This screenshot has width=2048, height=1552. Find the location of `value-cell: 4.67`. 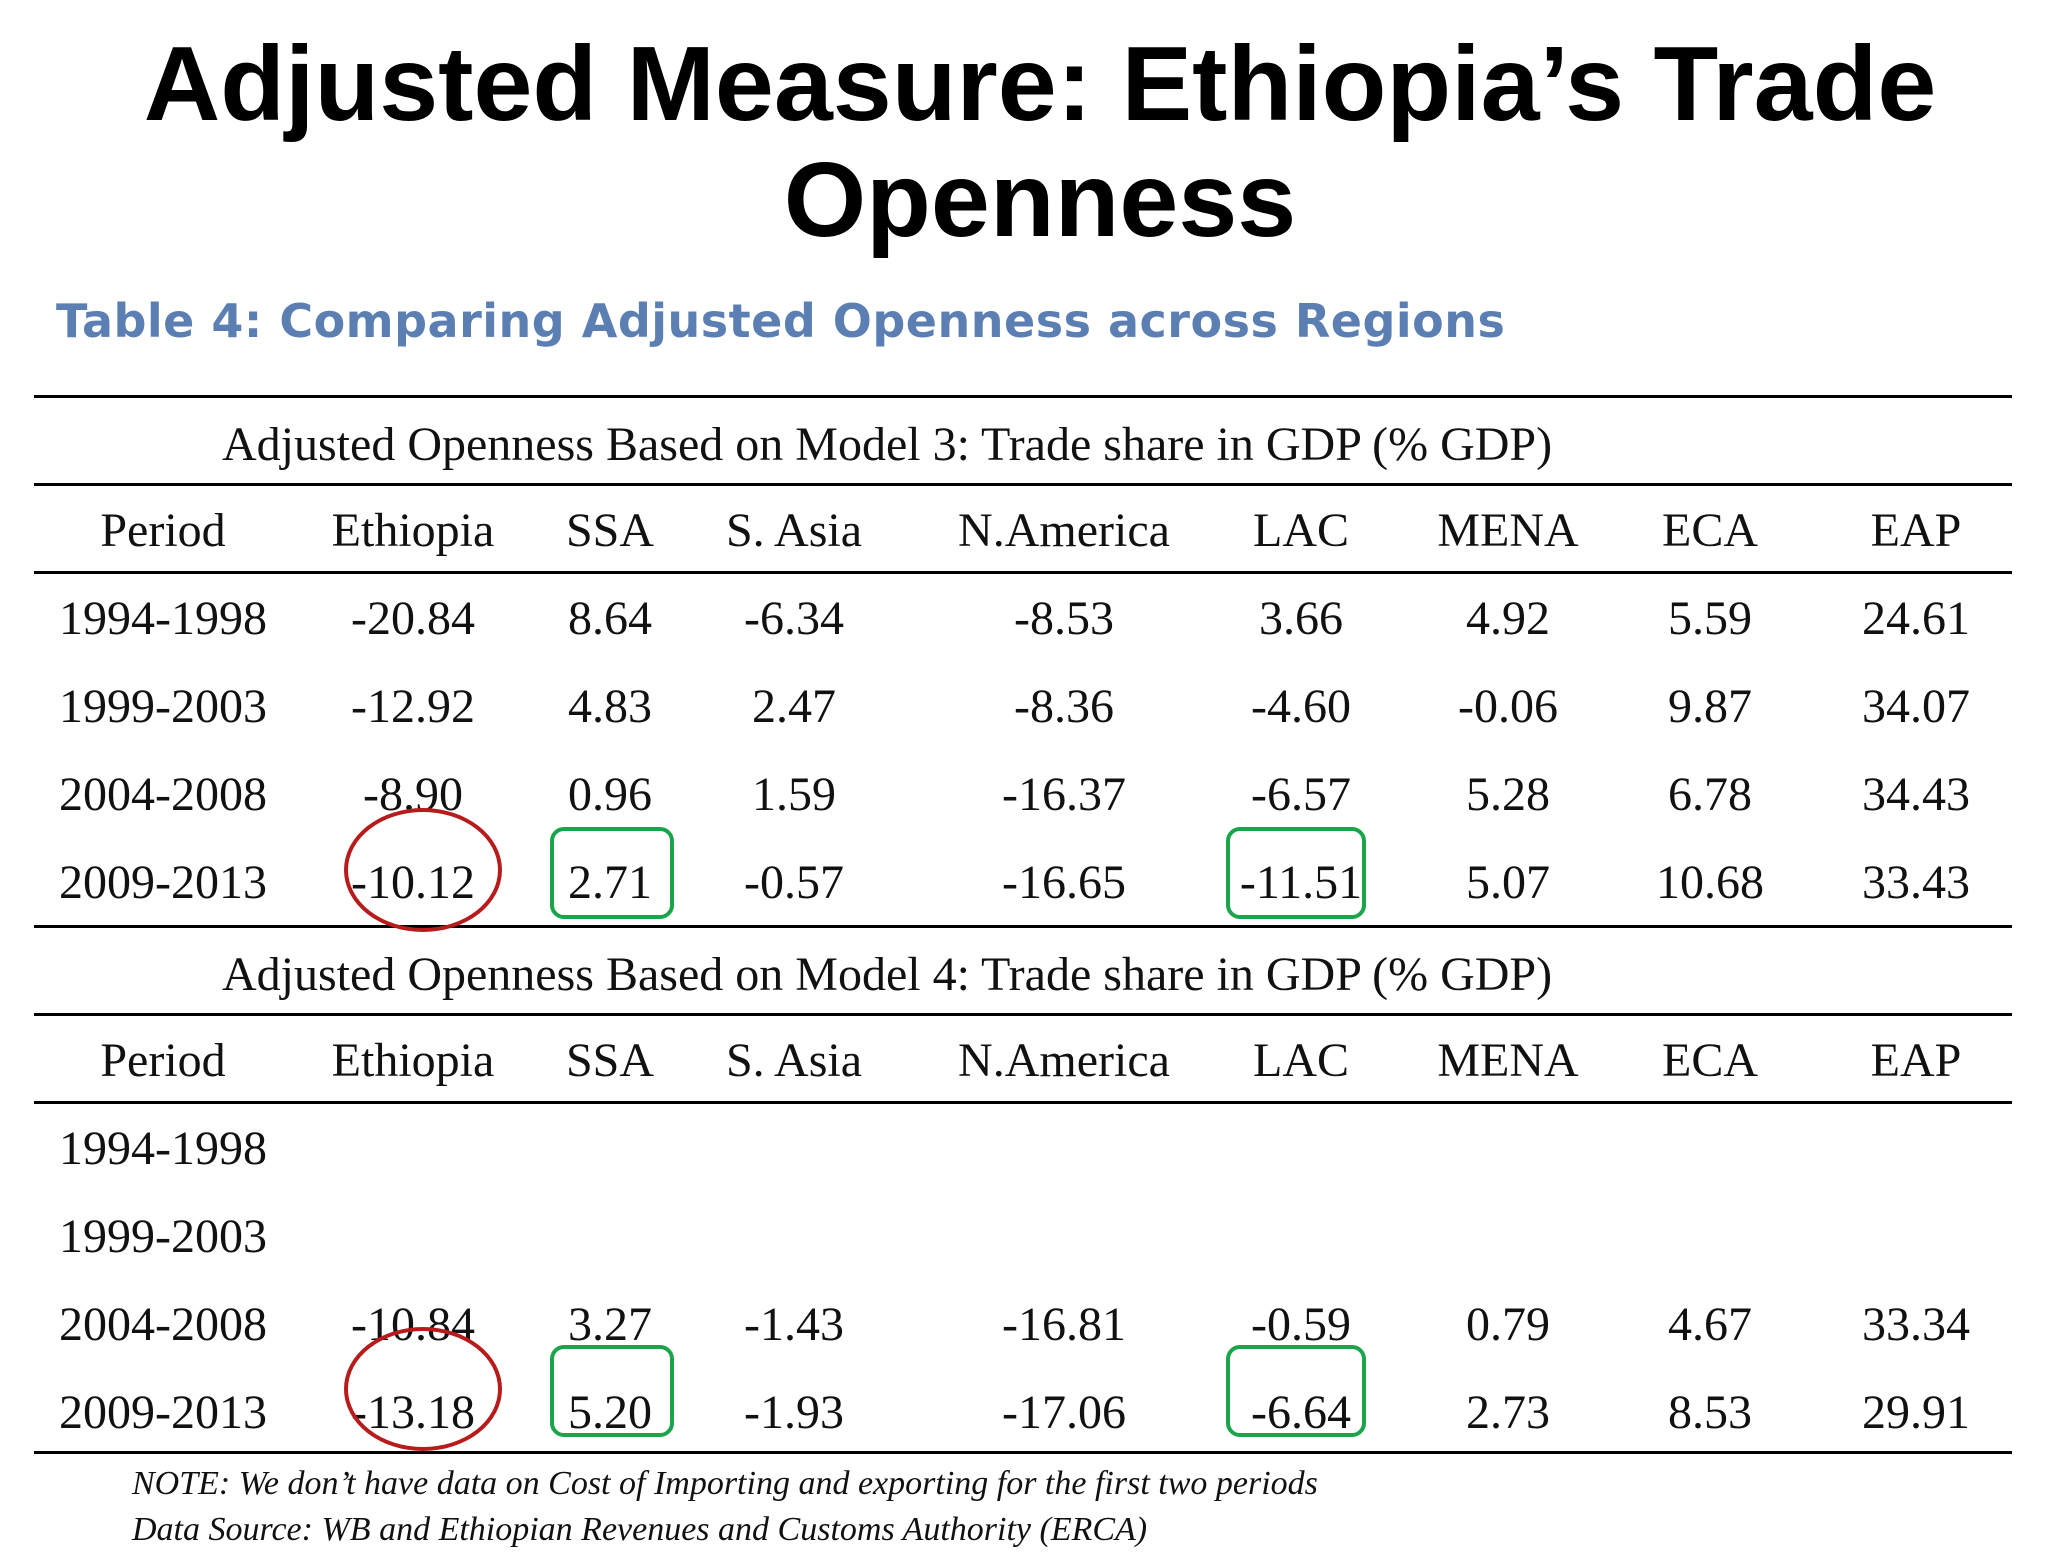

value-cell: 4.67 is located at coordinates (1710, 1324).